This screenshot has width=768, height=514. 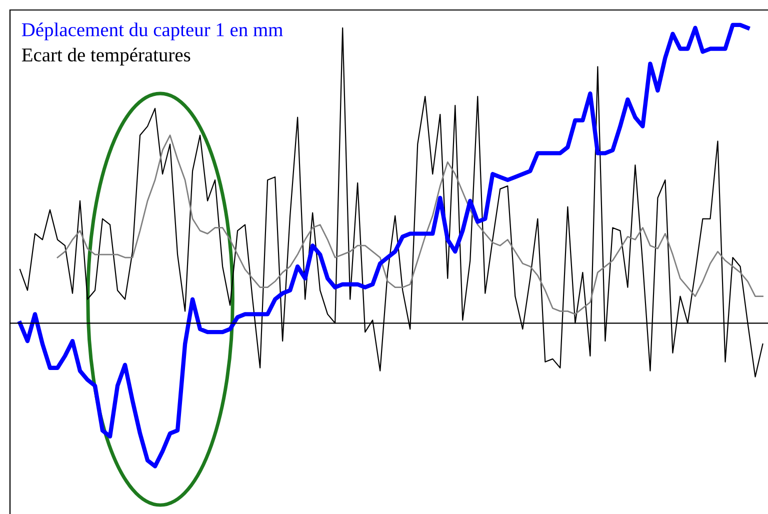 What do you see at coordinates (106, 57) in the screenshot?
I see `text: Ecart de températures` at bounding box center [106, 57].